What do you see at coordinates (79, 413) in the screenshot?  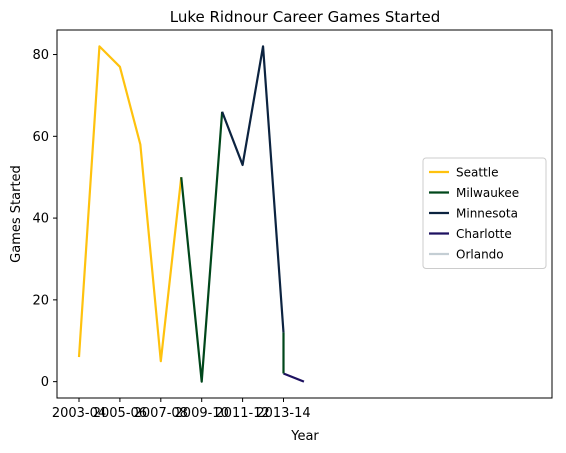 I see `x-tick-label: 2003-04` at bounding box center [79, 413].